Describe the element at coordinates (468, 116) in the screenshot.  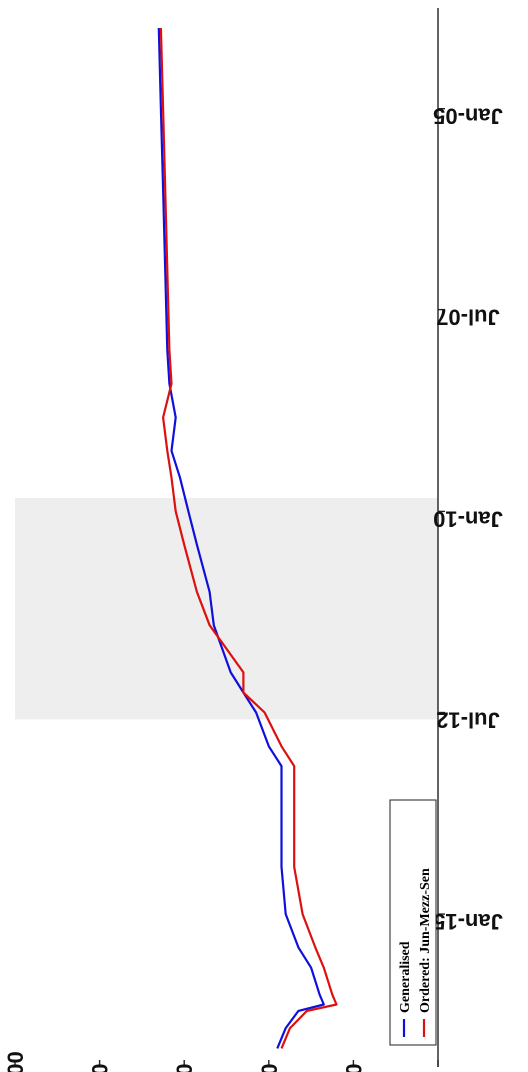
I see `x-tick-label: Jan-05` at that location.